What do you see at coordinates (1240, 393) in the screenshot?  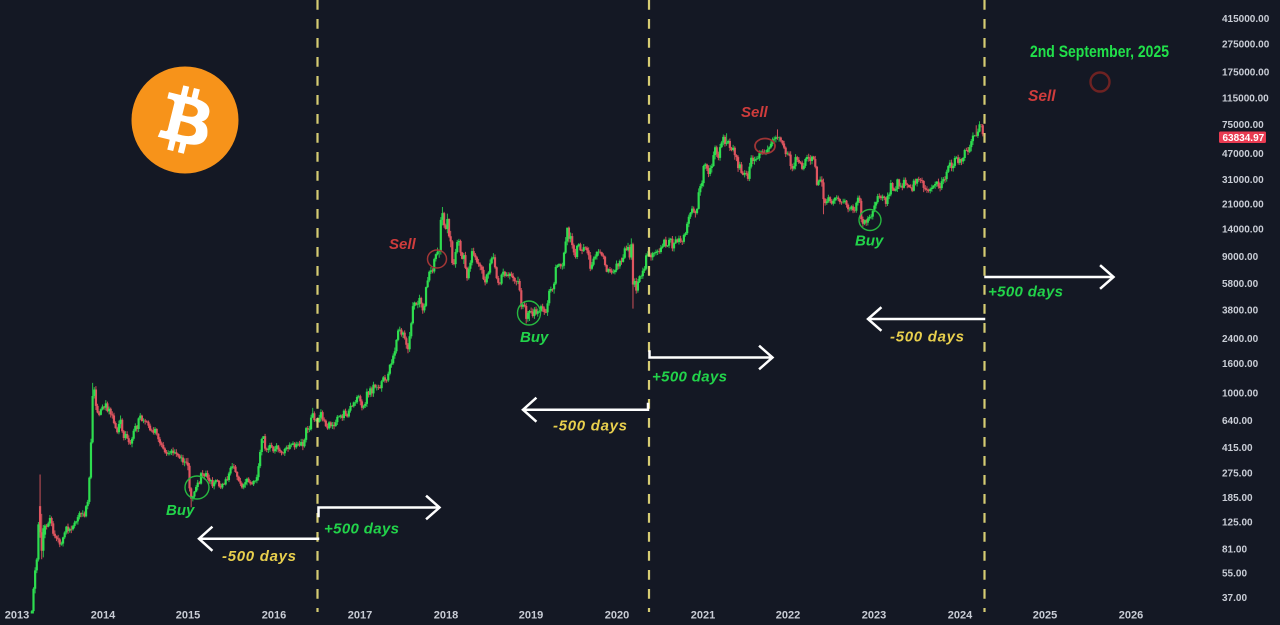 I see `svg-text: 1000.00` at bounding box center [1240, 393].